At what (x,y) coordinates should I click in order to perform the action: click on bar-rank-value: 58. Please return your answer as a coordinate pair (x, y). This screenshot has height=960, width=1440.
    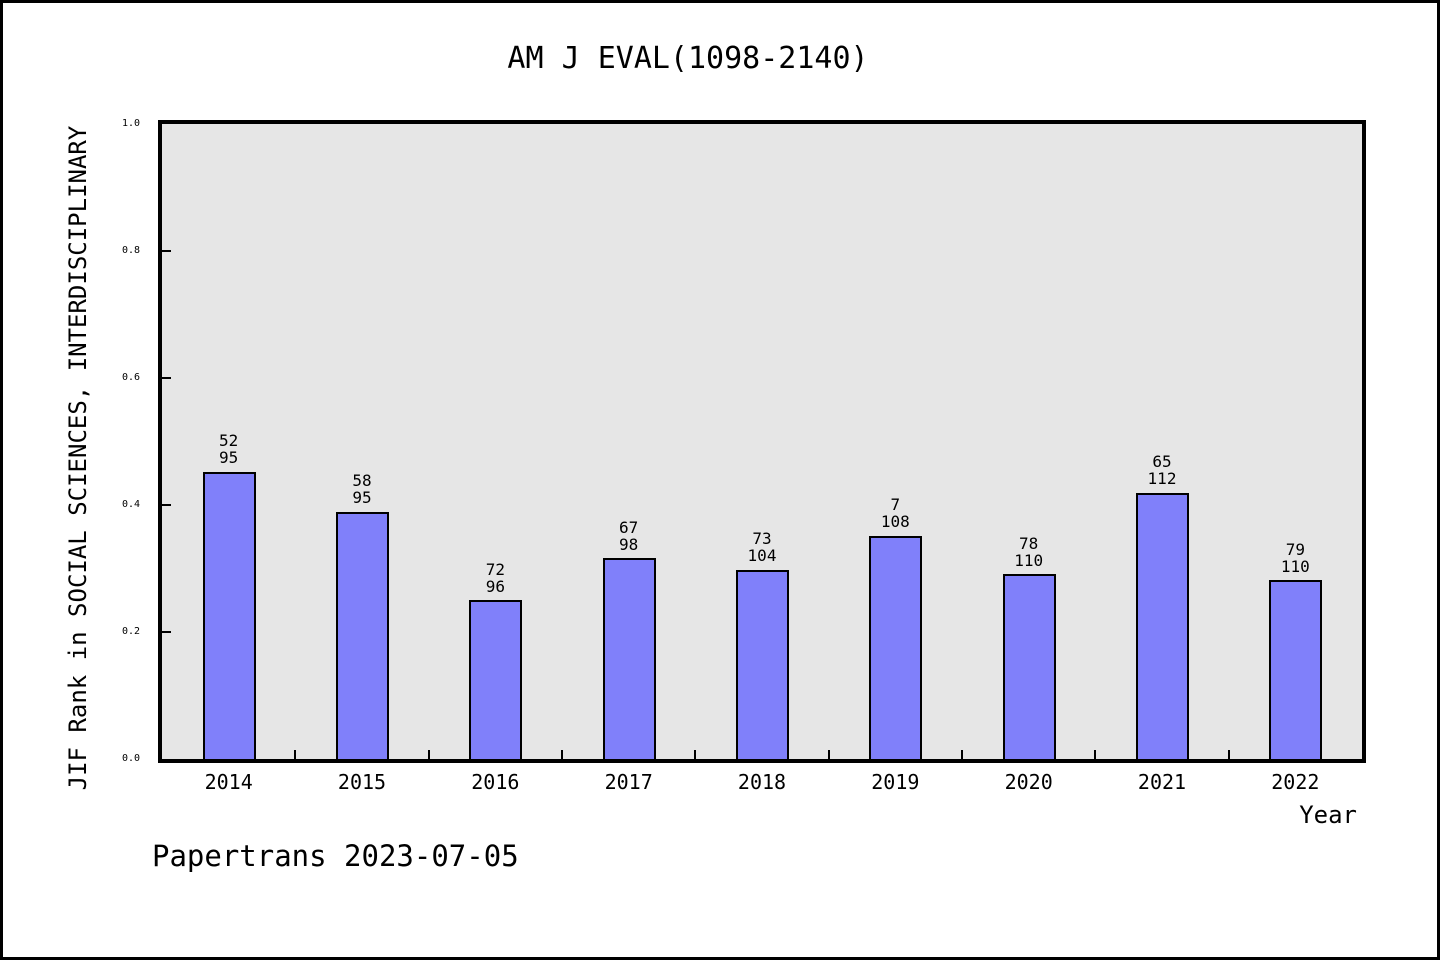
    Looking at the image, I should click on (362, 481).